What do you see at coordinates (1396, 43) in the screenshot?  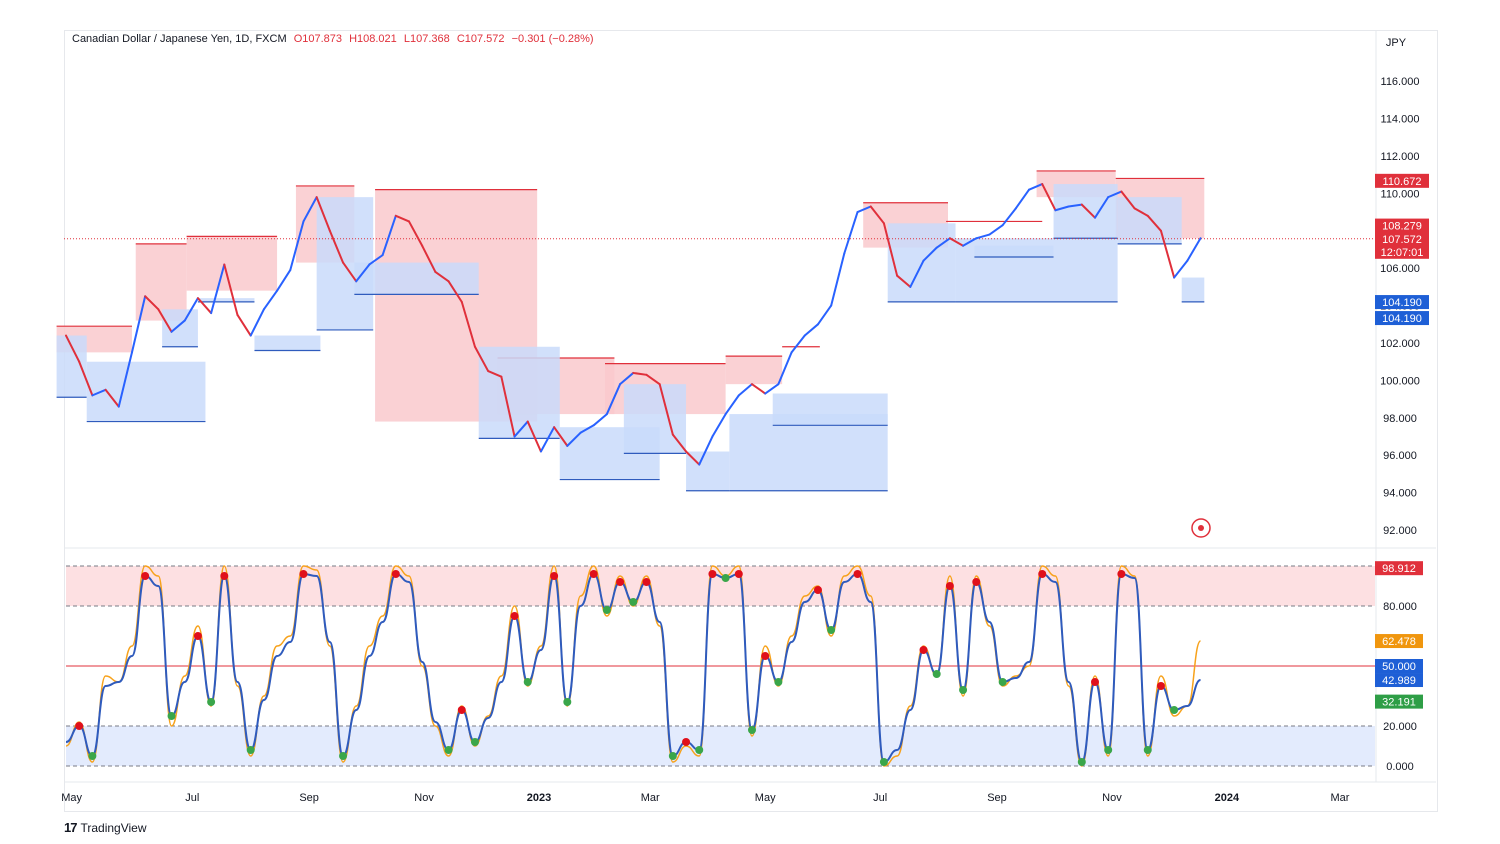 I see `currency-label: JPY` at bounding box center [1396, 43].